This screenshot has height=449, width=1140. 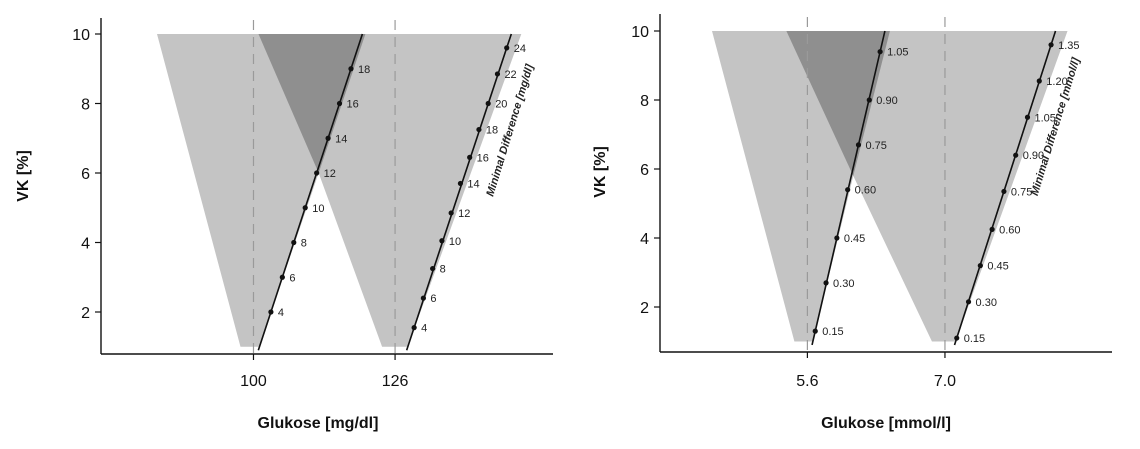 I want to click on scale-label: 24, so click(x=520, y=49).